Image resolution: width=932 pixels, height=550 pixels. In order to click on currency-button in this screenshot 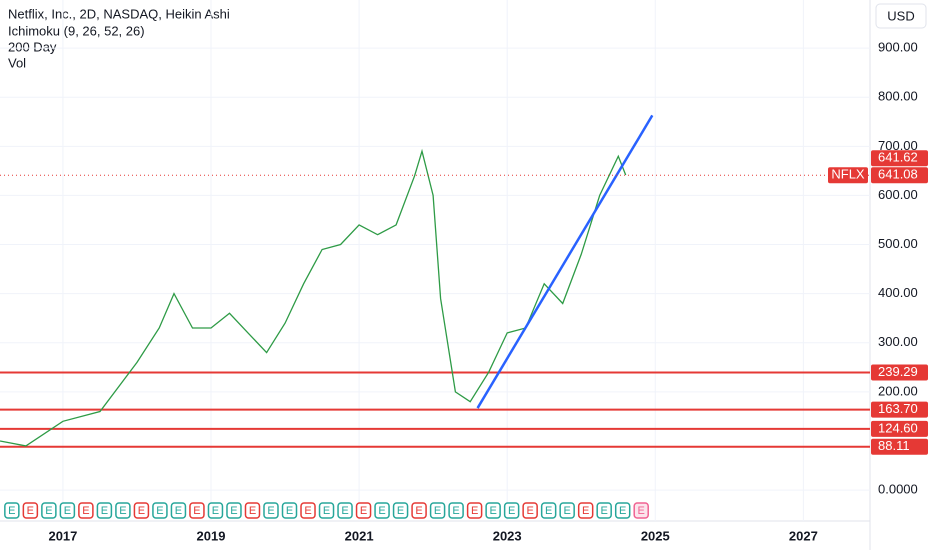, I will do `click(901, 16)`.